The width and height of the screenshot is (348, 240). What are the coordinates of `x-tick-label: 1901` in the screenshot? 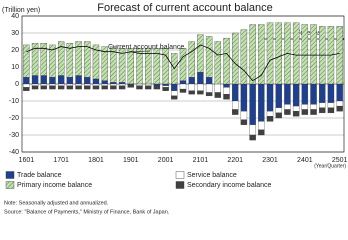 It's located at (131, 160).